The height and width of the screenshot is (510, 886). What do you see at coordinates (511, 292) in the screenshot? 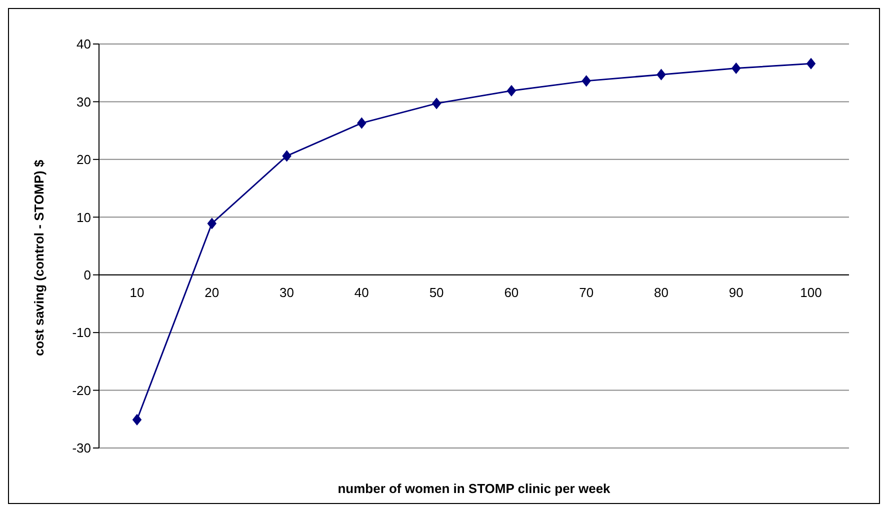
I see `x-tick-label: 60` at bounding box center [511, 292].